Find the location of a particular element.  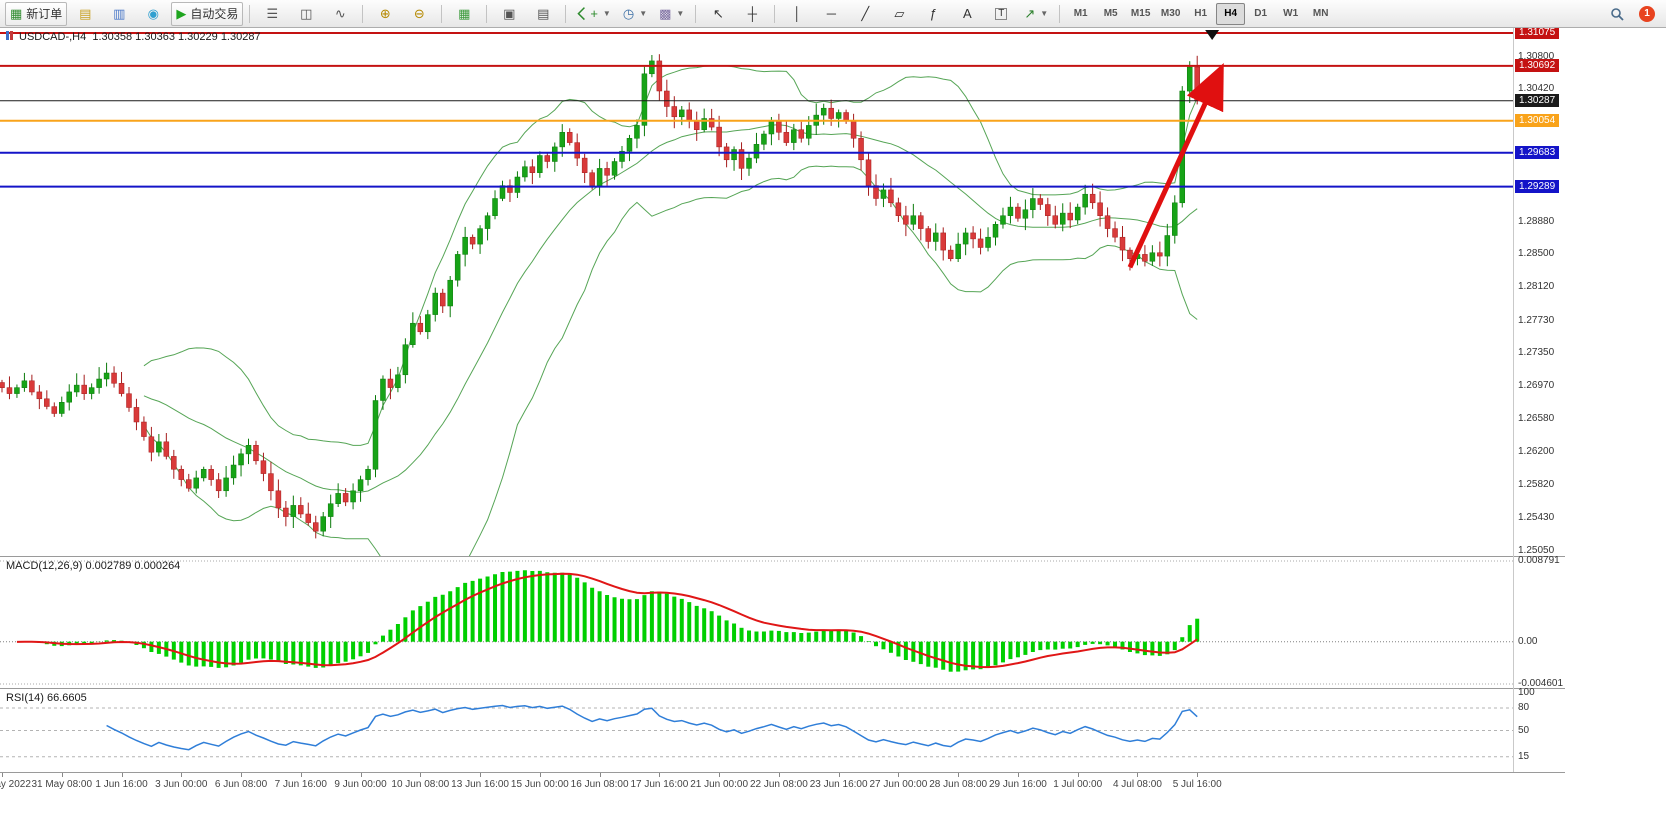

cascade-windows-button: ▣ is located at coordinates (509, 14).